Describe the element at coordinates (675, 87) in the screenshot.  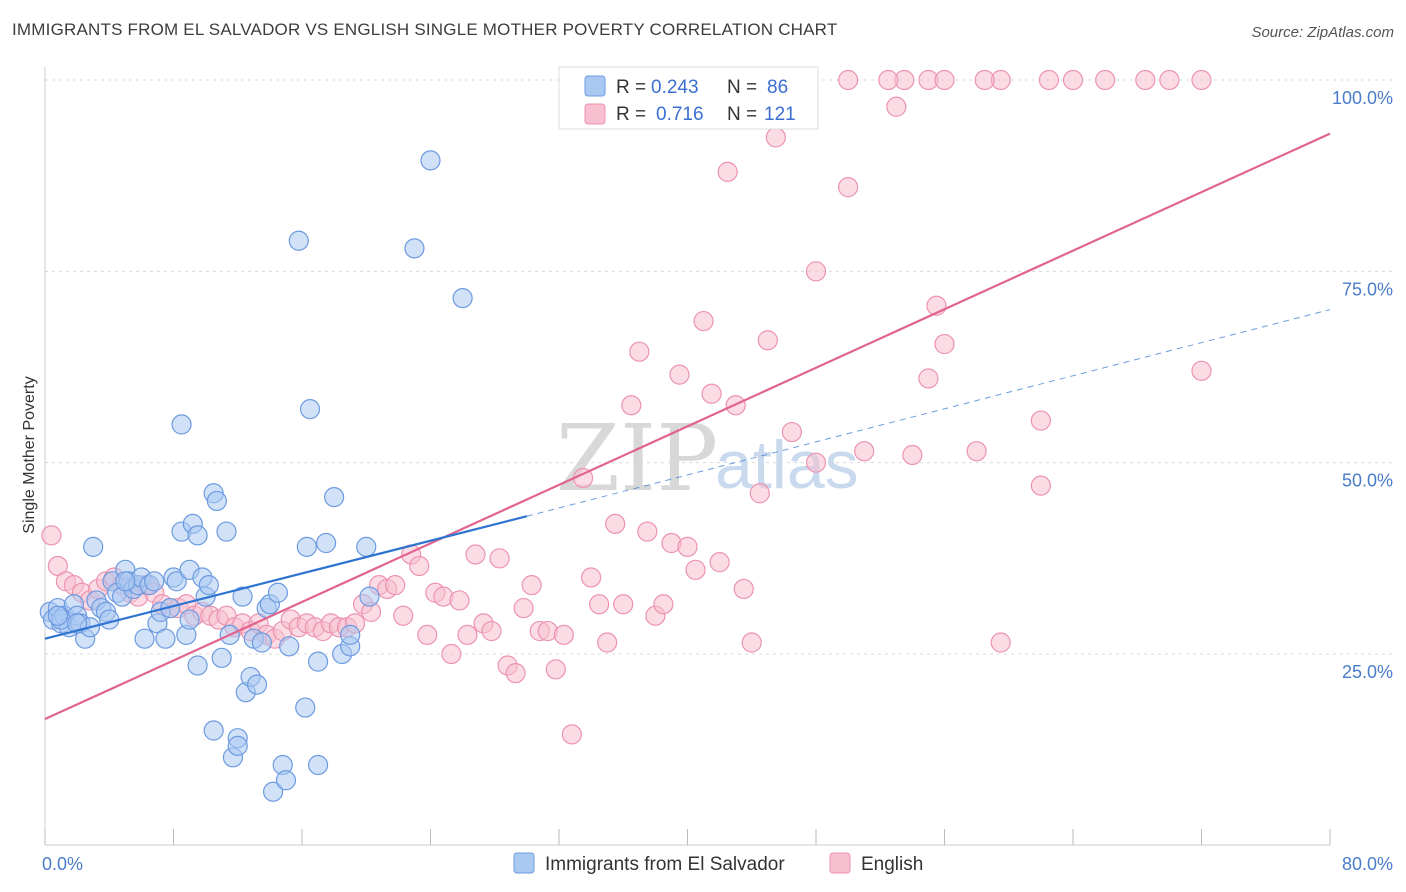
I see `legend-r-value-1: 0.243` at that location.